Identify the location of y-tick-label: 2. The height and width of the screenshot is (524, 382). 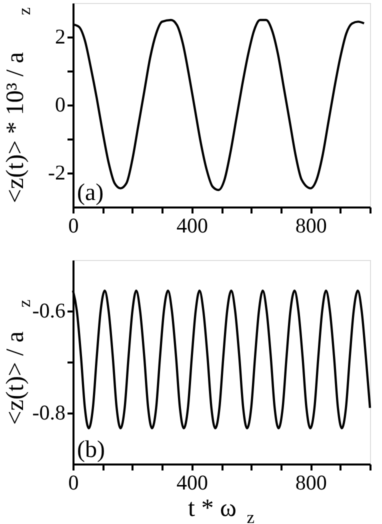
(60, 36).